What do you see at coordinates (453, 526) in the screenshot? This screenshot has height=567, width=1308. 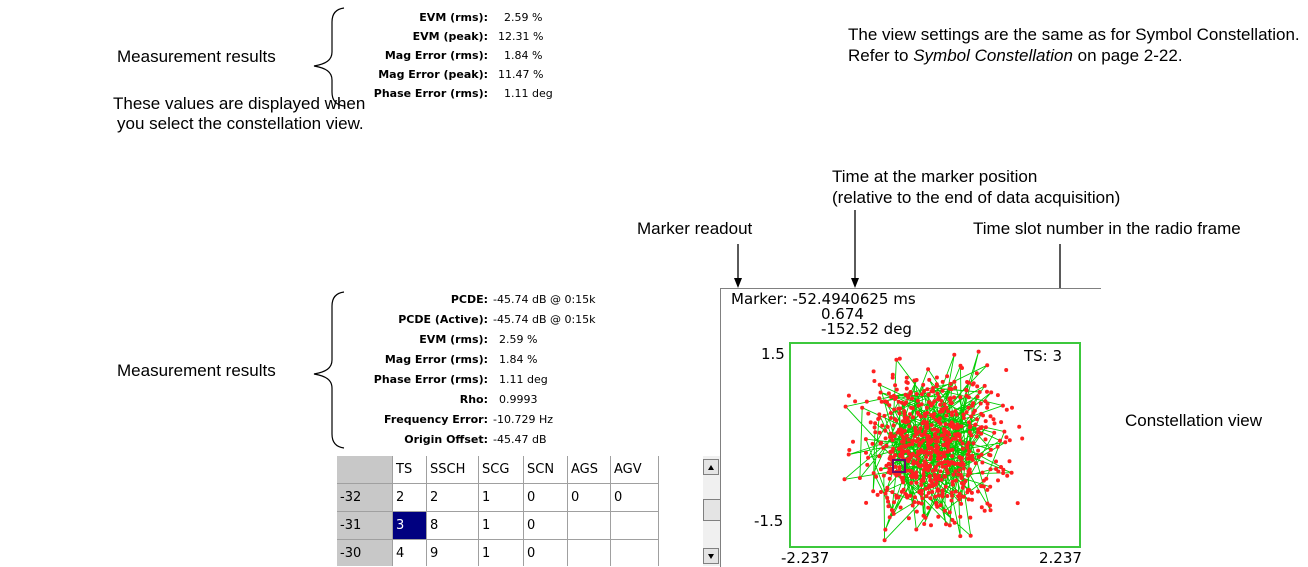 I see `table-cell: 8` at bounding box center [453, 526].